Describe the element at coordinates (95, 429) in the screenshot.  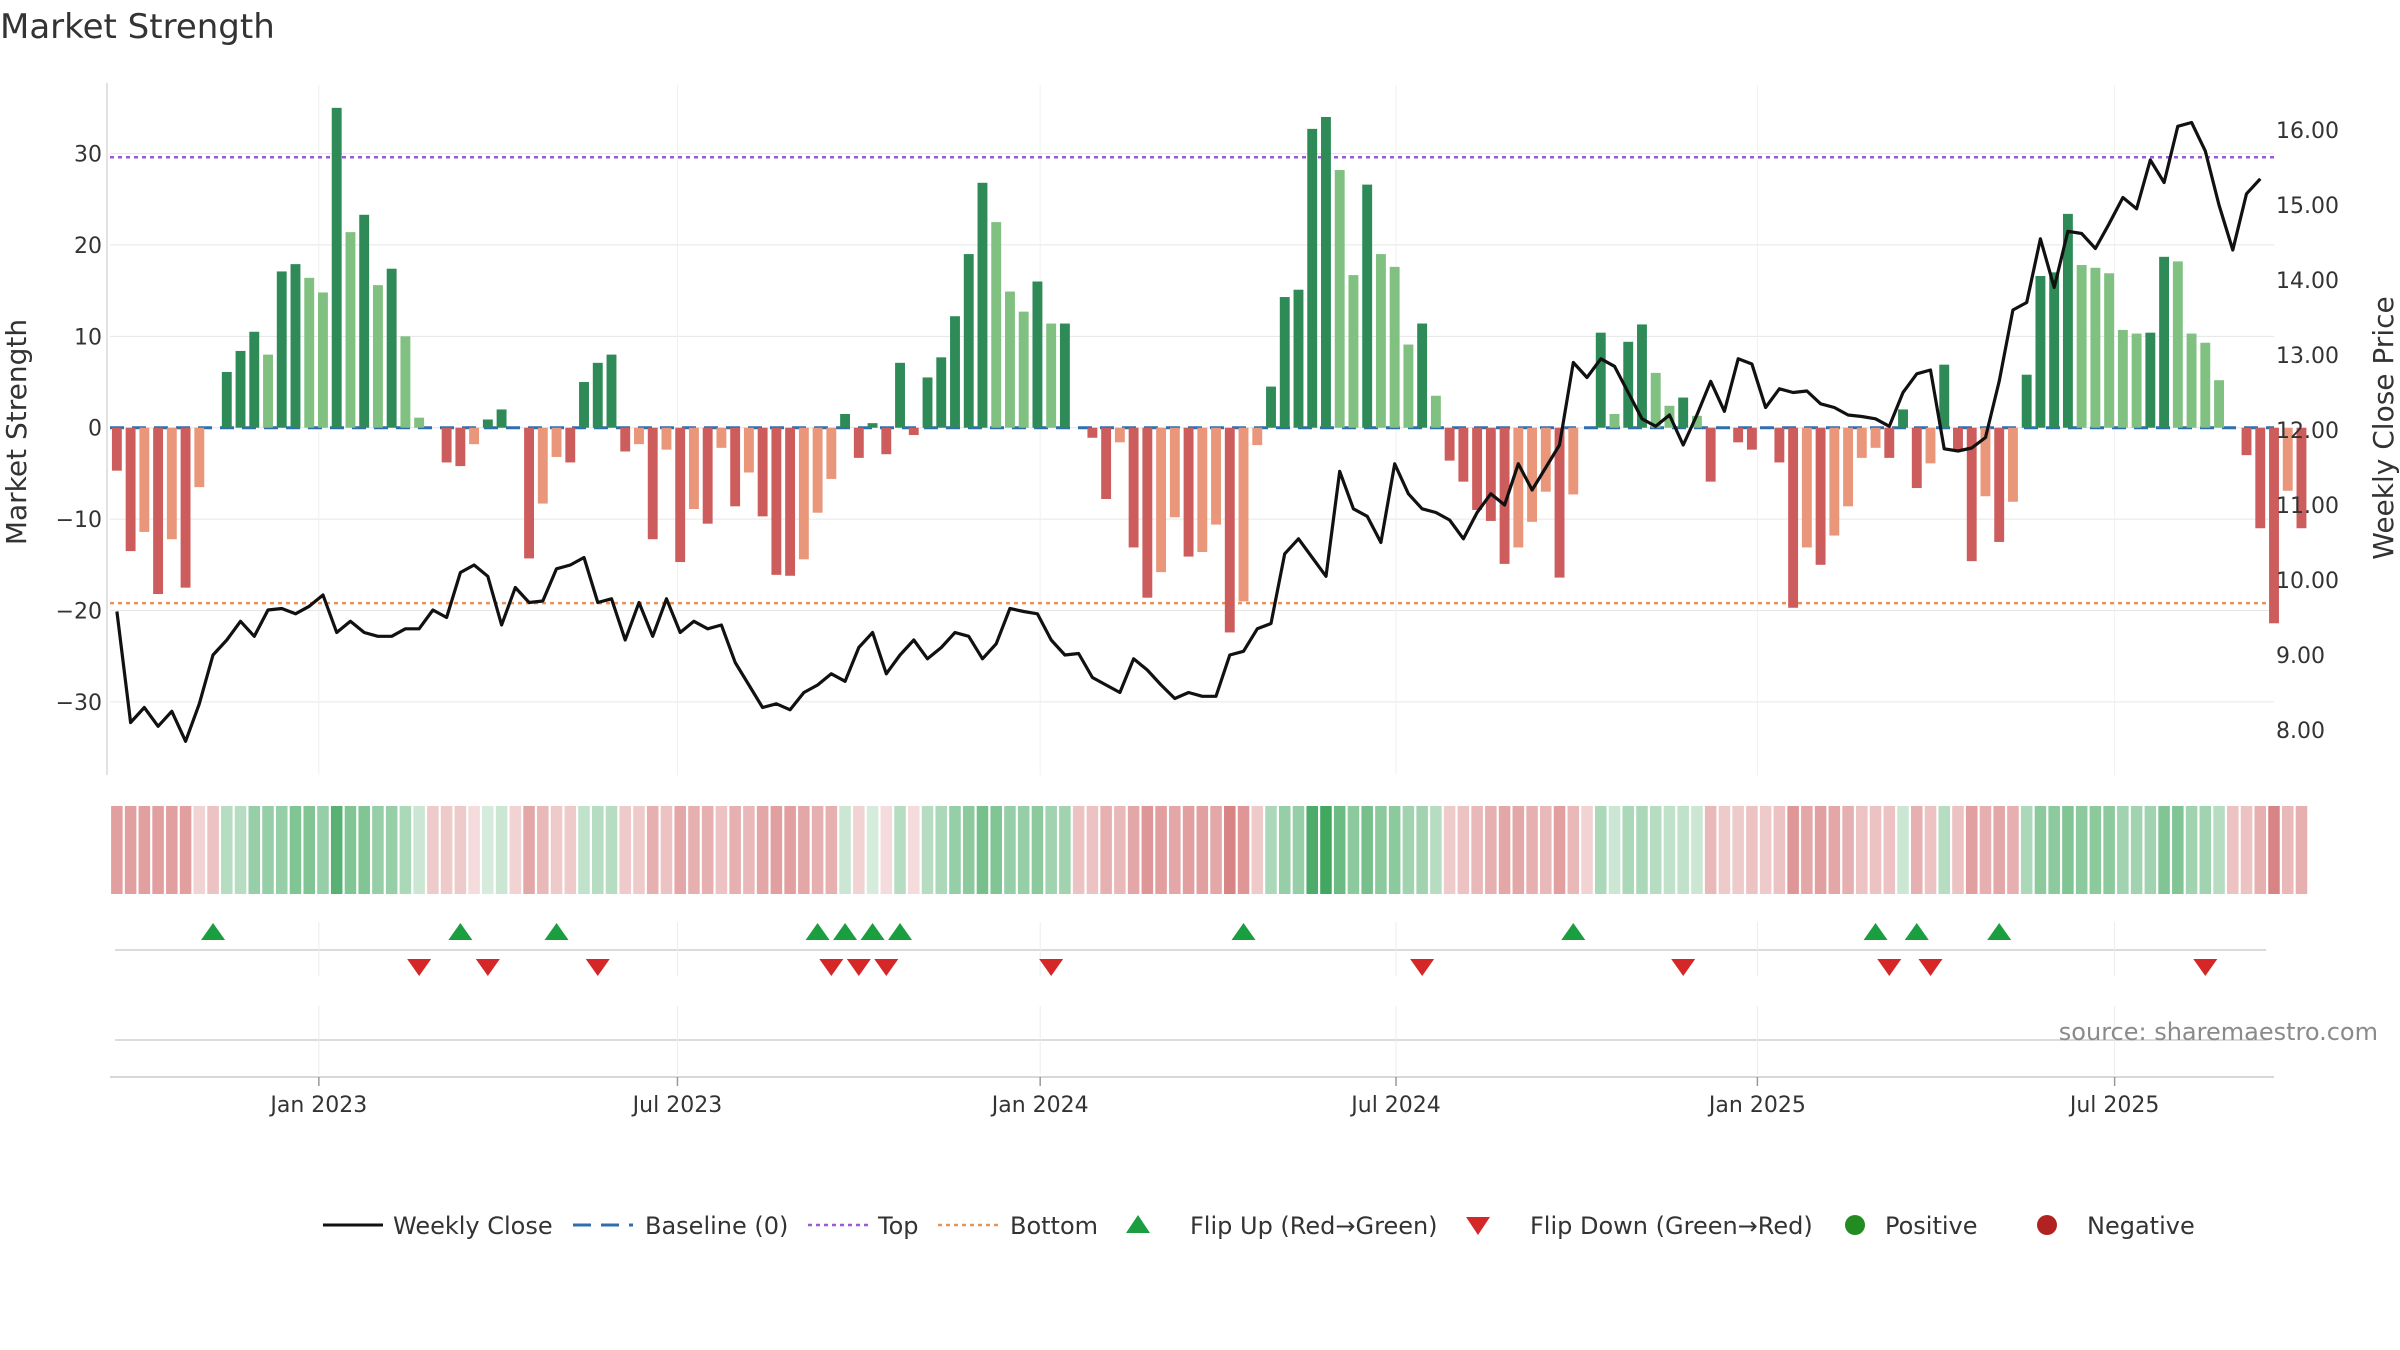
I see `y-tick-label-left: 0` at that location.